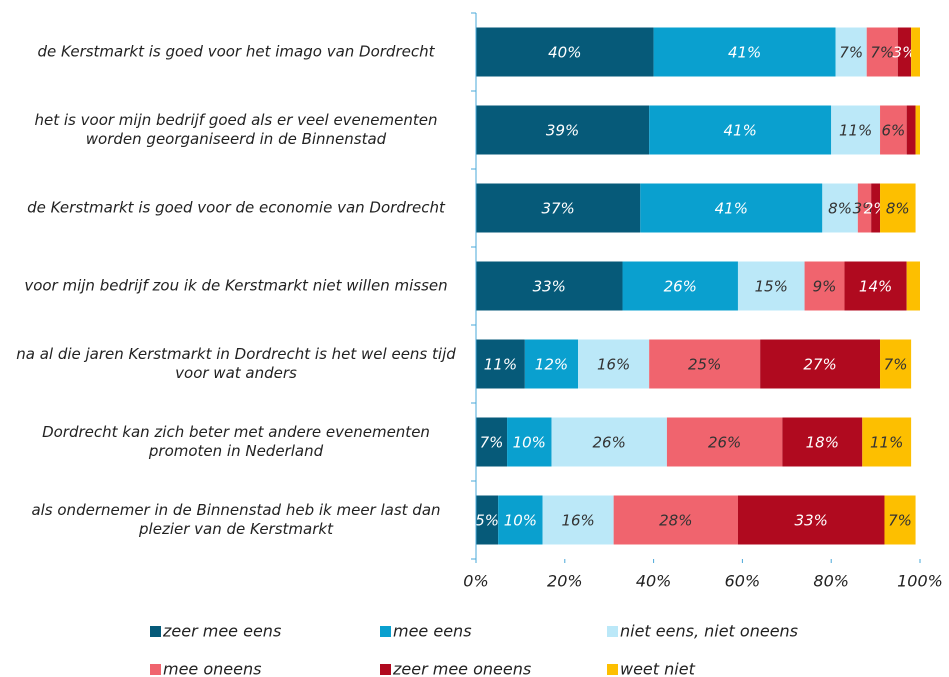  Describe the element at coordinates (831, 581) in the screenshot. I see `x-tick-label: 80%` at that location.